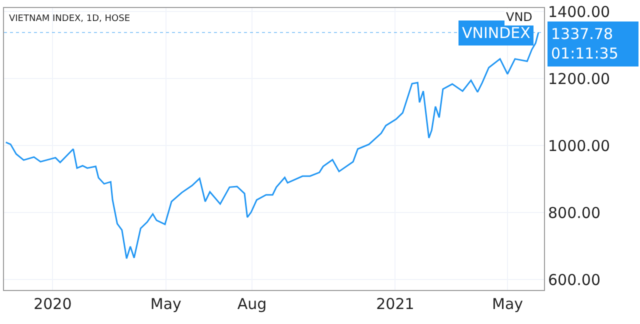 Image resolution: width=640 pixels, height=324 pixels. Describe the element at coordinates (69, 19) in the screenshot. I see `text: VIETNAM INDEX, 1D, HOSE` at that location.